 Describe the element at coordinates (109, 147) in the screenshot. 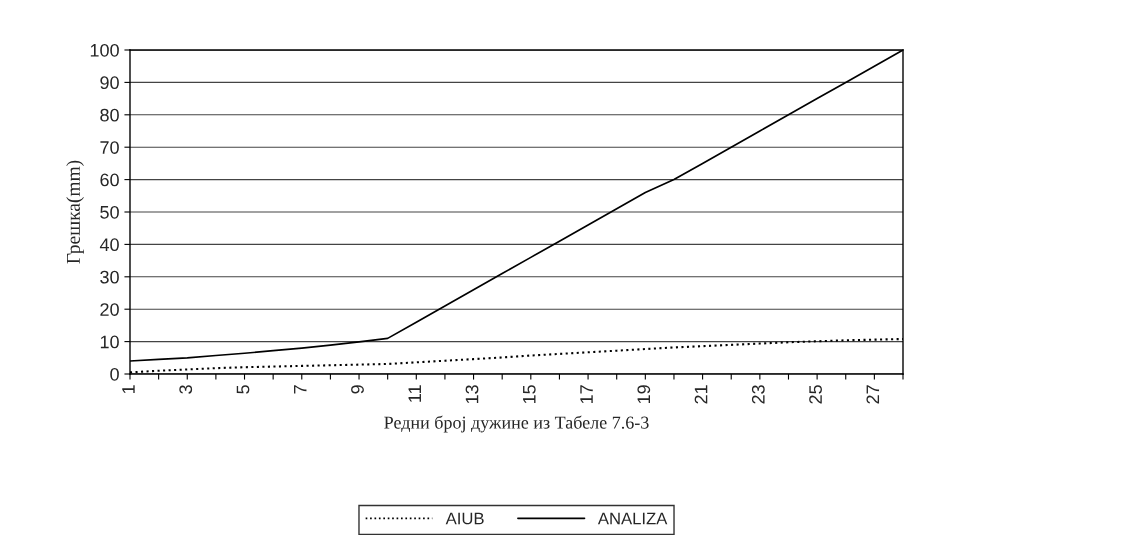

I see `y-tick-label: 70` at that location.